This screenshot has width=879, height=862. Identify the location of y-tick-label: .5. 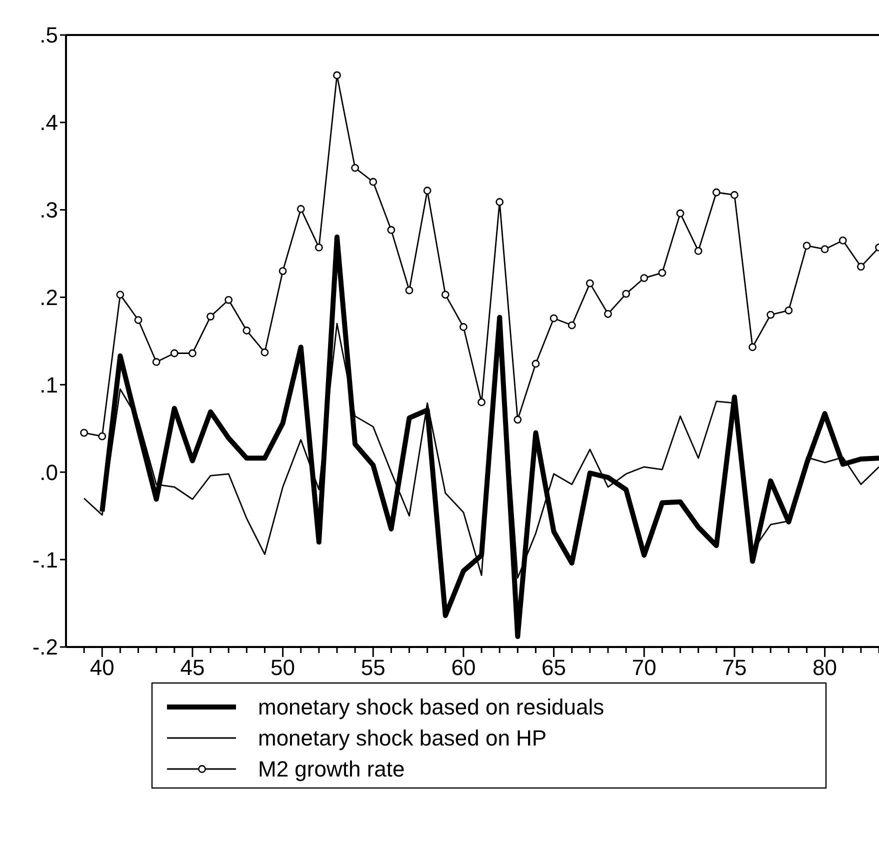
(49, 35).